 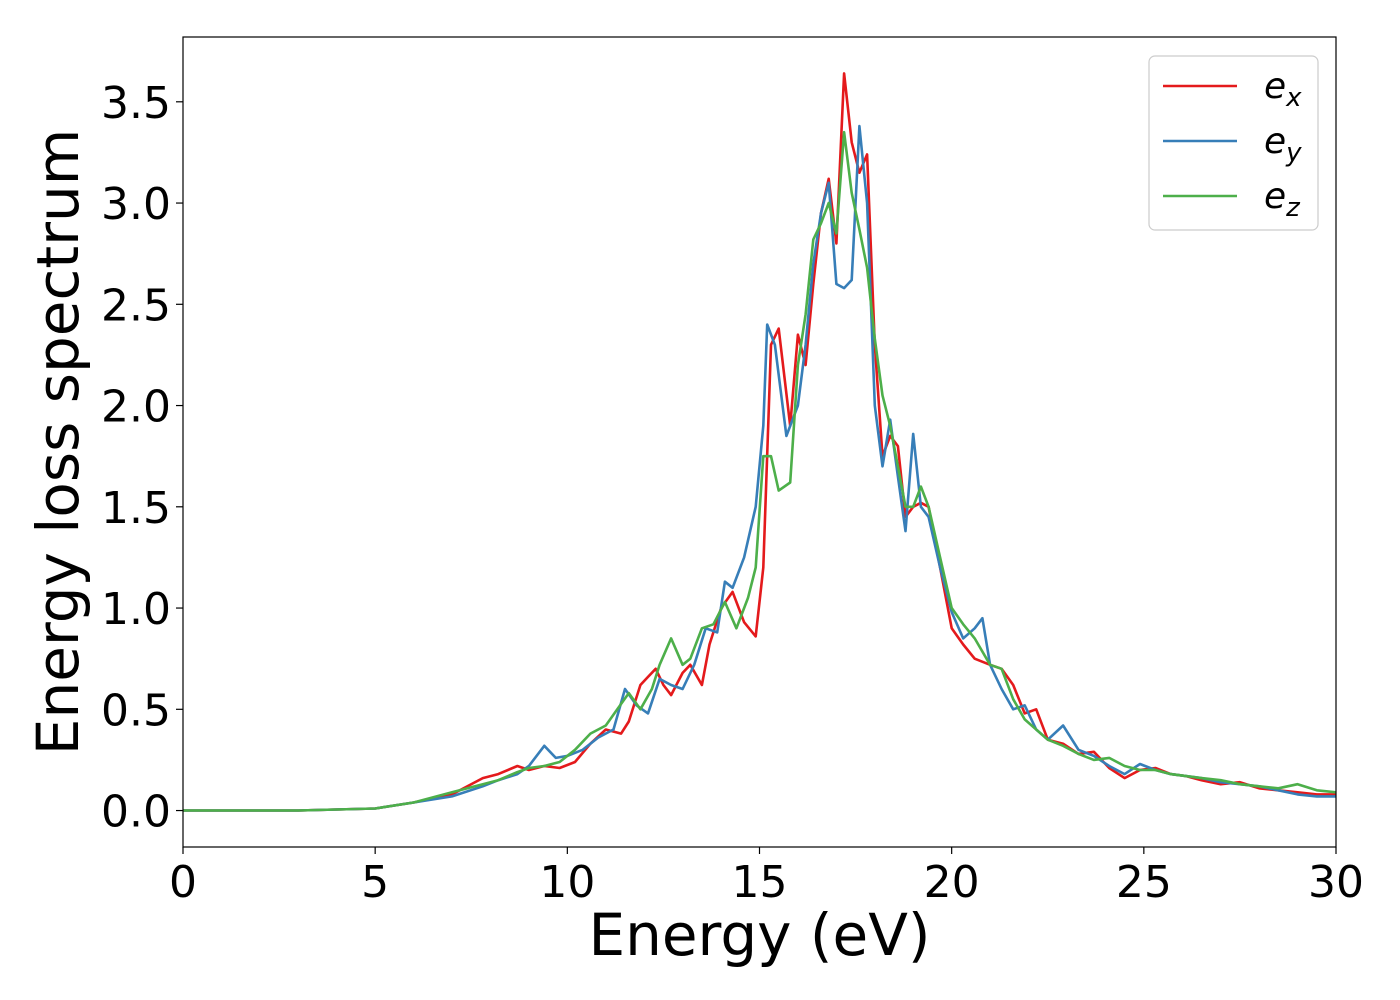 I want to click on y-tick-label: 2.5, so click(x=136, y=305).